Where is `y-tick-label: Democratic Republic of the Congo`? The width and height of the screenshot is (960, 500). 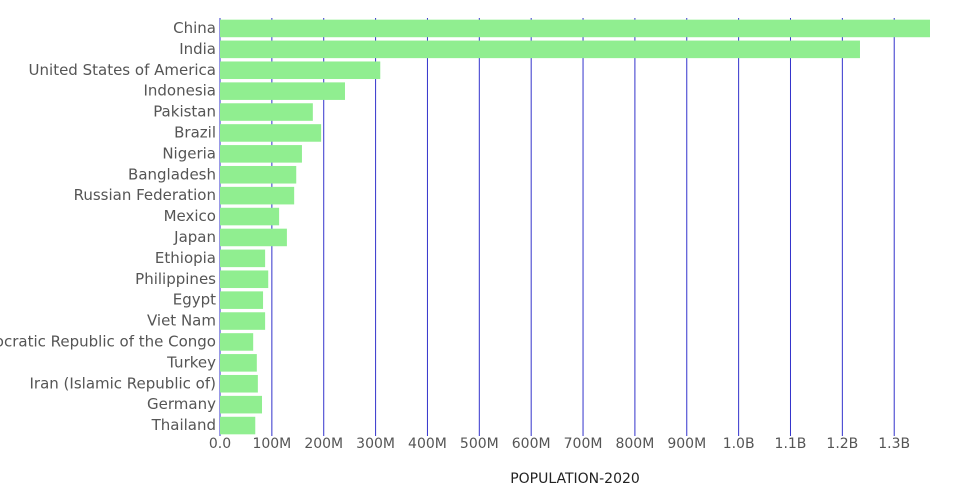
y-tick-label: Democratic Republic of the Congo is located at coordinates (108, 341).